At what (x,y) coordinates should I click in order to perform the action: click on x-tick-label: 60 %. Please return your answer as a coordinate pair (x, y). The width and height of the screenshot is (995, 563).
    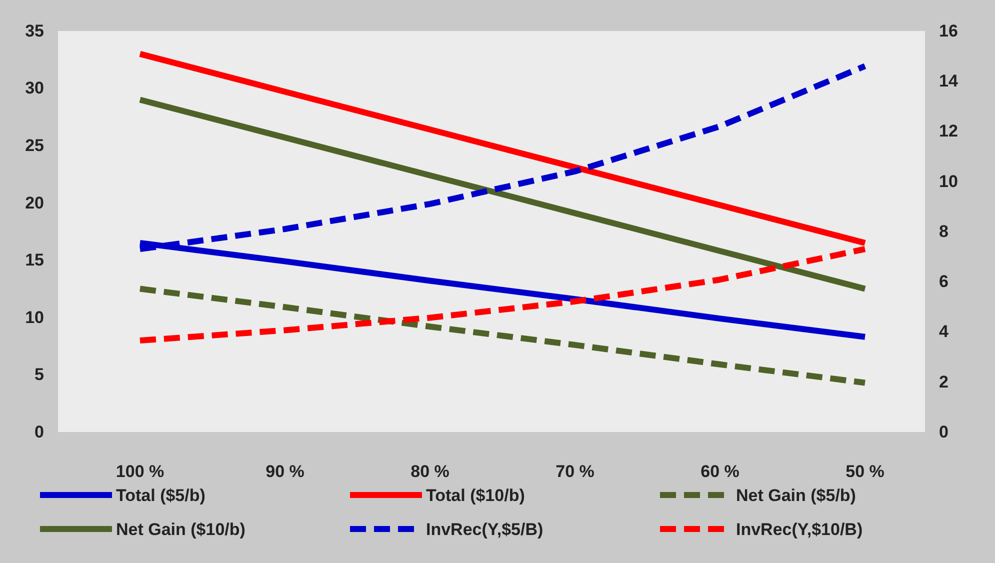
    Looking at the image, I should click on (720, 472).